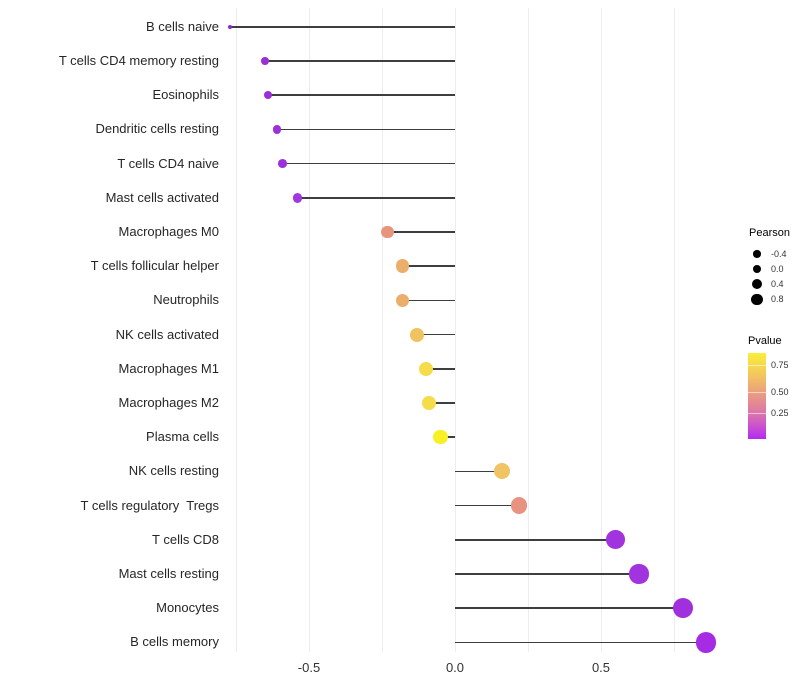 This screenshot has height=700, width=800. I want to click on color-legend-title: Pvalue, so click(765, 341).